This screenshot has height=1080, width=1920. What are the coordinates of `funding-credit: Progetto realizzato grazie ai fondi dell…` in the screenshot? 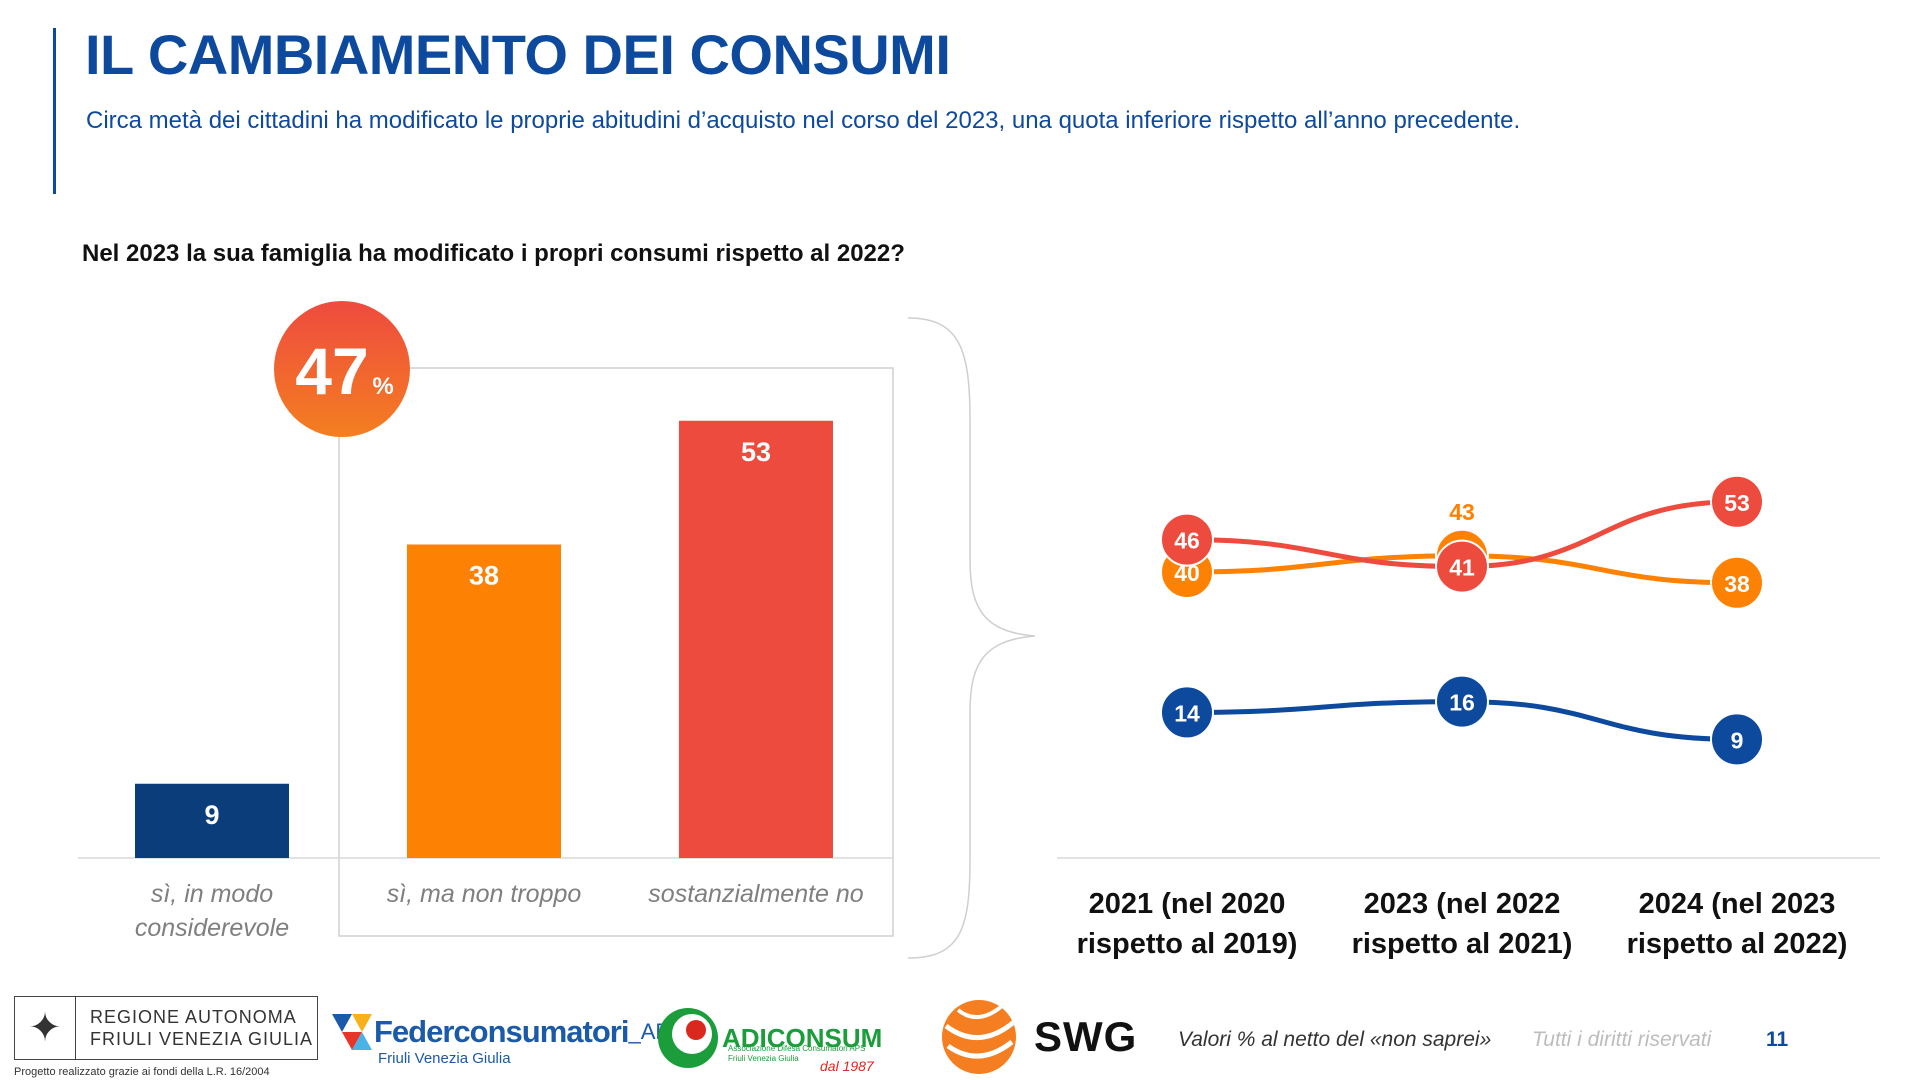 It's located at (142, 1072).